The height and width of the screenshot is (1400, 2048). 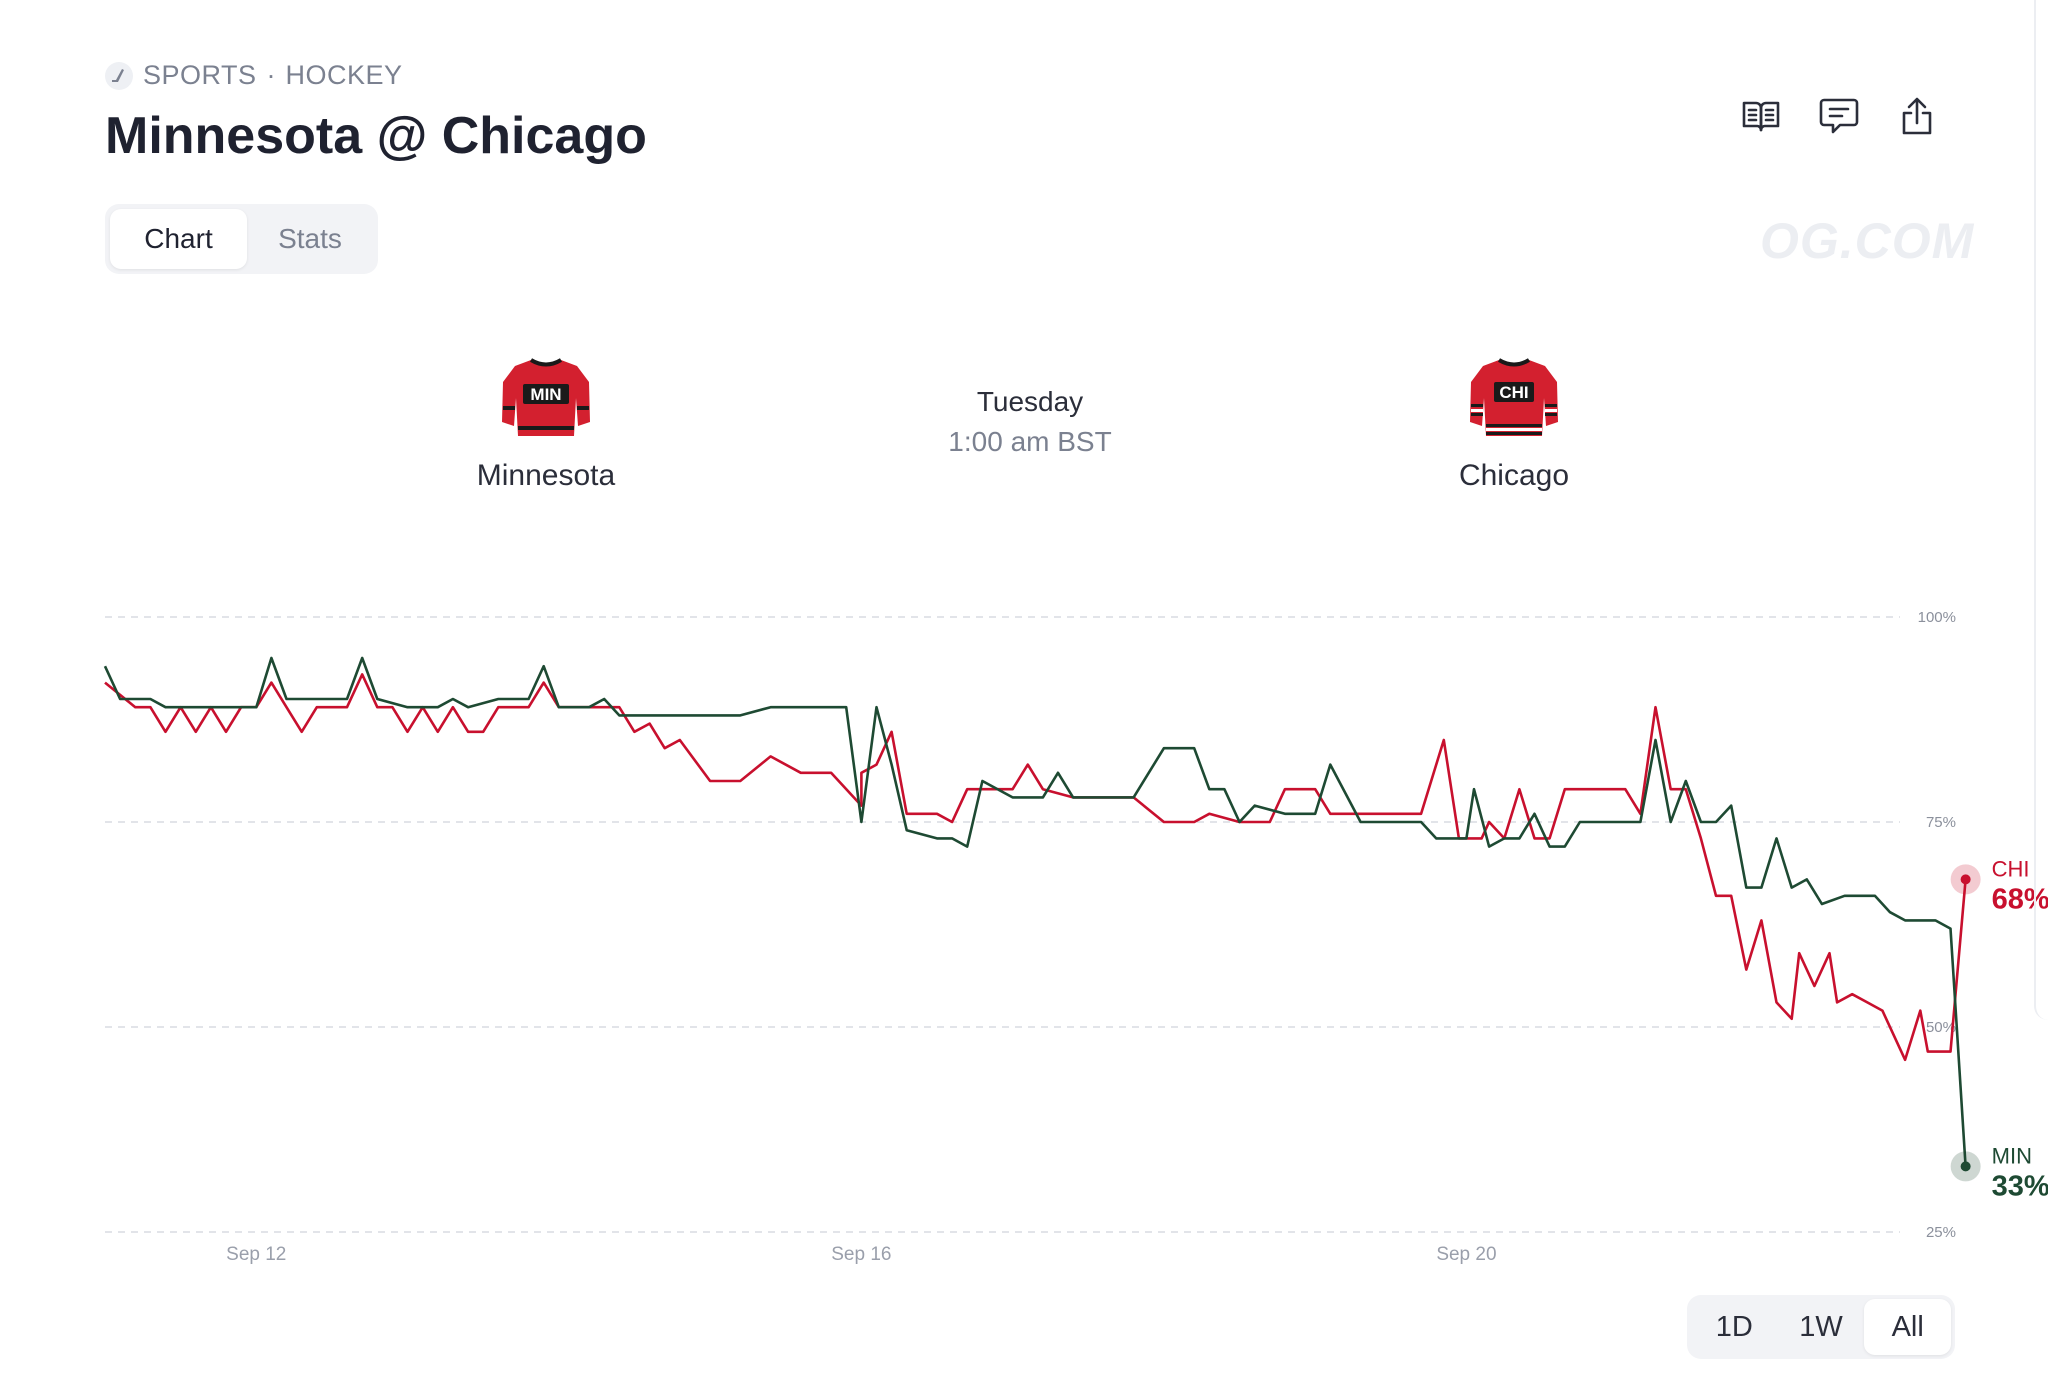 What do you see at coordinates (1941, 1232) in the screenshot?
I see `y-tick-label: 25%` at bounding box center [1941, 1232].